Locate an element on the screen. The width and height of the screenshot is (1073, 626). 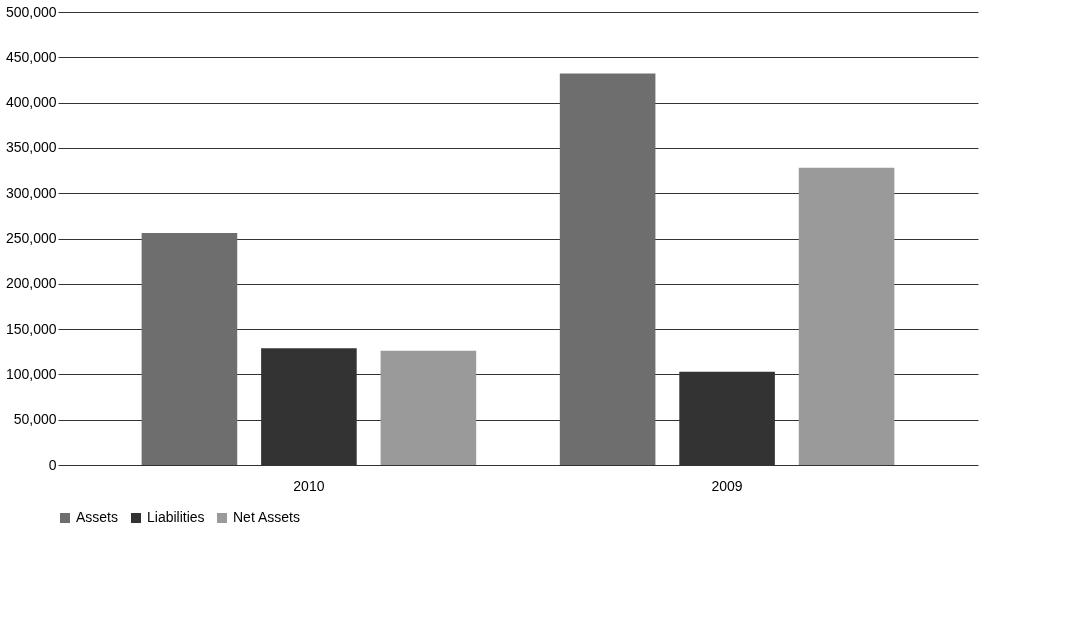
x-tick-label: 2009 is located at coordinates (727, 485).